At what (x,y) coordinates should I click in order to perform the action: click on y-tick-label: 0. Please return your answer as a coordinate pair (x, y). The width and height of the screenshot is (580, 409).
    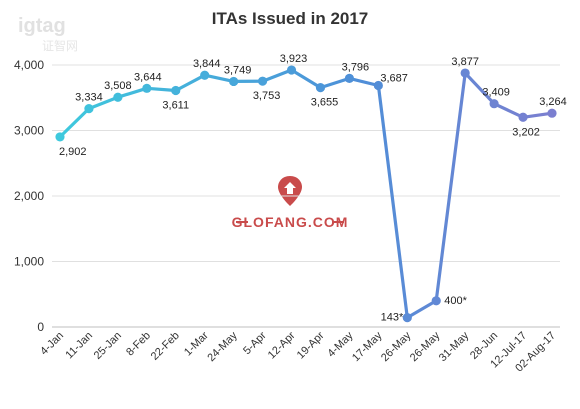
    Looking at the image, I should click on (40, 327).